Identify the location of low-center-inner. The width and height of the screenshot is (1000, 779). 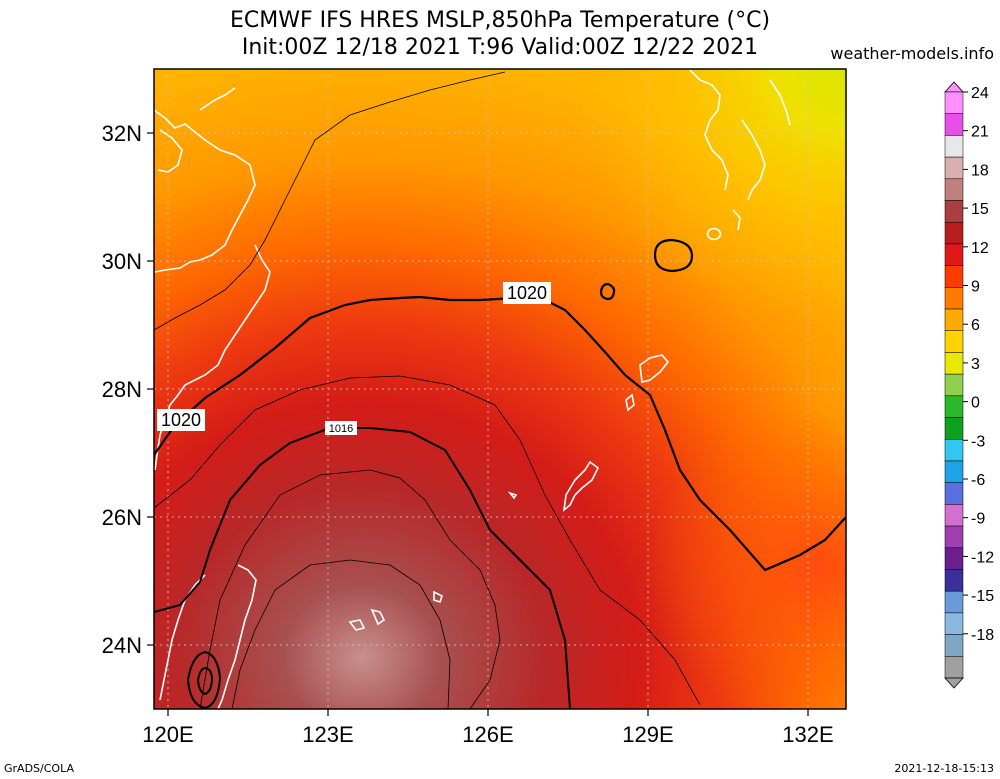
(205, 681).